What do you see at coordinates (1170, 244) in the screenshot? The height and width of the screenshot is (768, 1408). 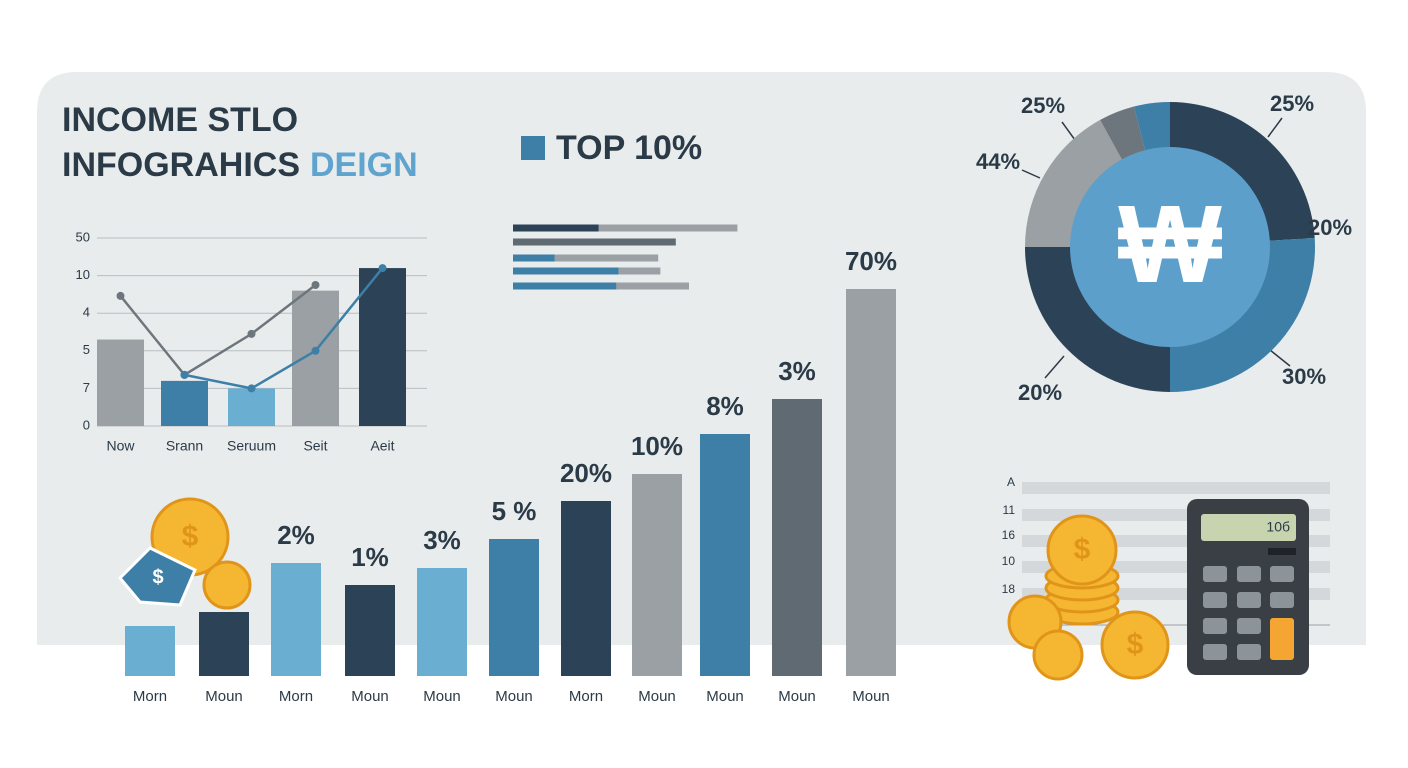 I see `center-symbol: ₩` at bounding box center [1170, 244].